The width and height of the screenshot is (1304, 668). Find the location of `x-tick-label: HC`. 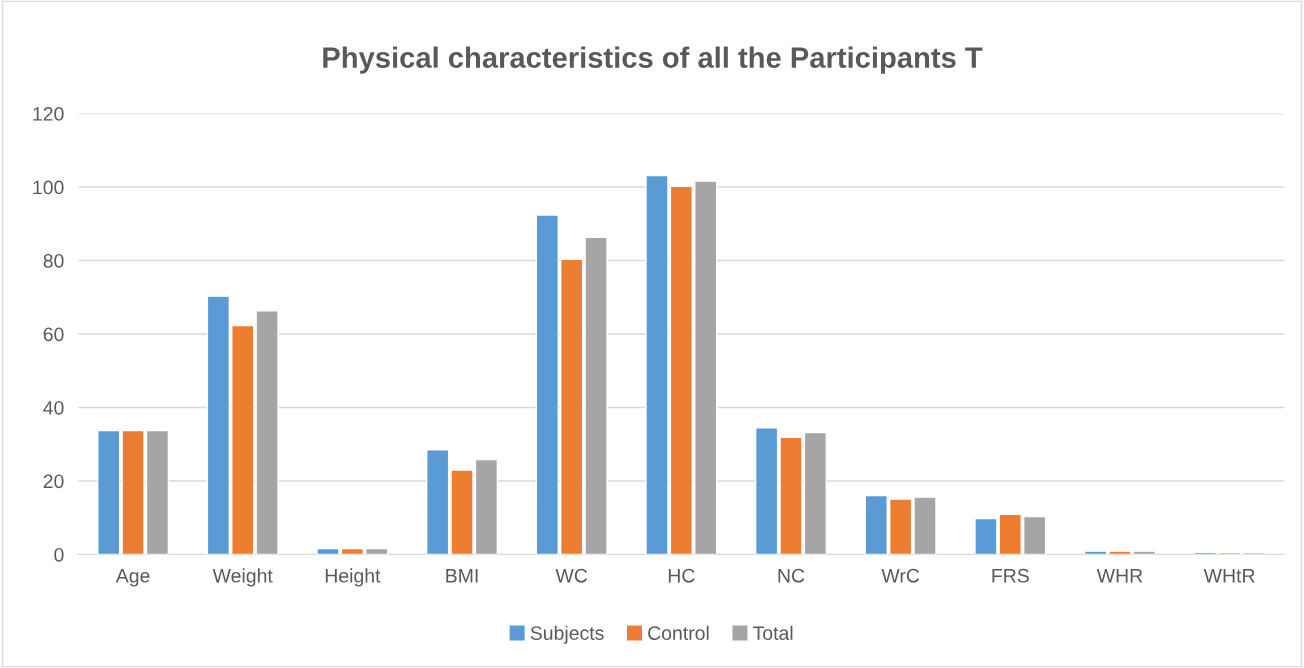

x-tick-label: HC is located at coordinates (681, 575).